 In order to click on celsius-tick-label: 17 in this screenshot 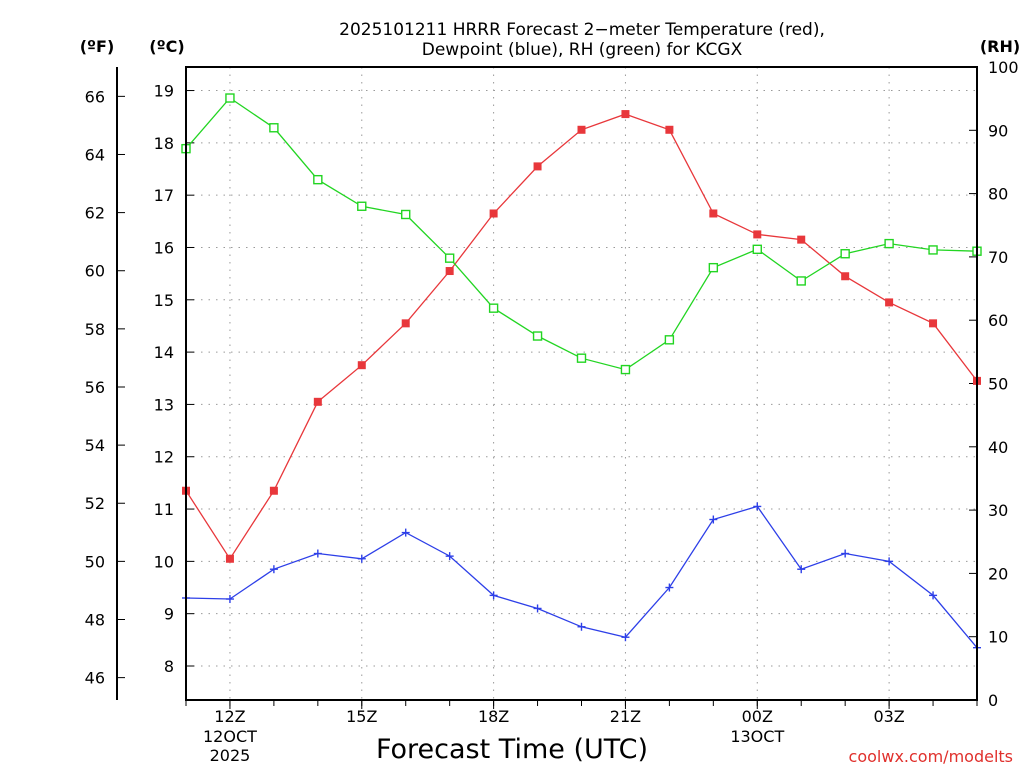, I will do `click(164, 195)`.